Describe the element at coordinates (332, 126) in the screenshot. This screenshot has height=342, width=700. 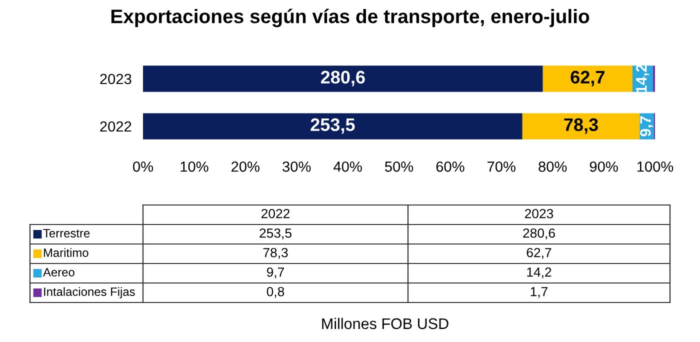
I see `annotation: 253,5` at that location.